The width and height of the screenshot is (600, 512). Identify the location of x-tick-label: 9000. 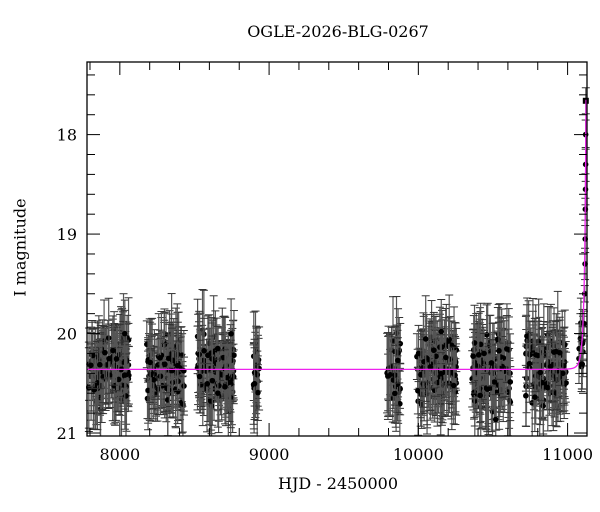
(269, 454).